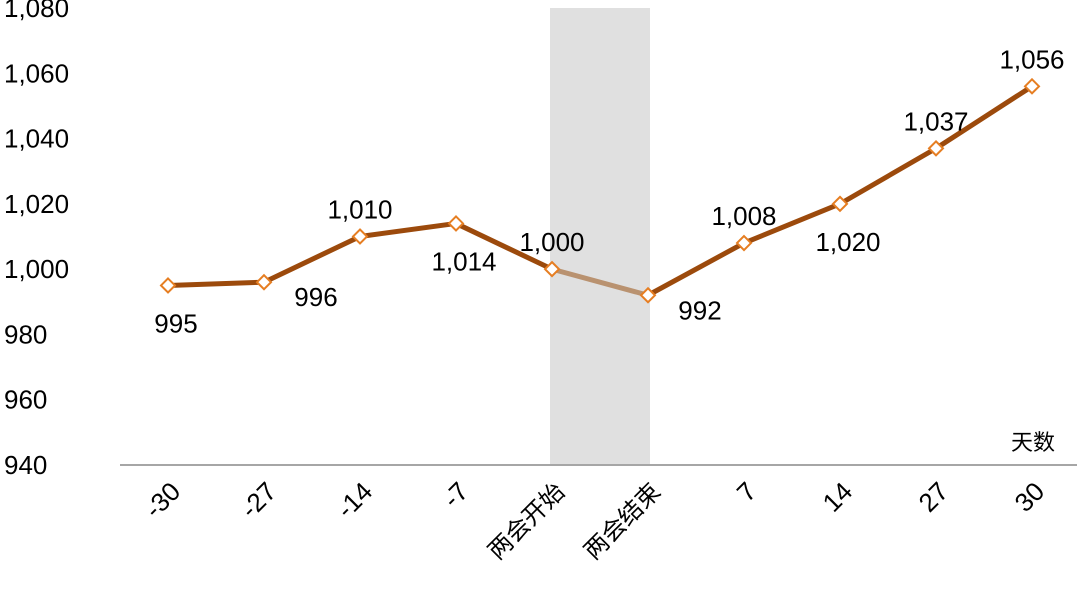 The image size is (1077, 597). What do you see at coordinates (527, 521) in the screenshot?
I see `x-tick-label: 两会开始` at bounding box center [527, 521].